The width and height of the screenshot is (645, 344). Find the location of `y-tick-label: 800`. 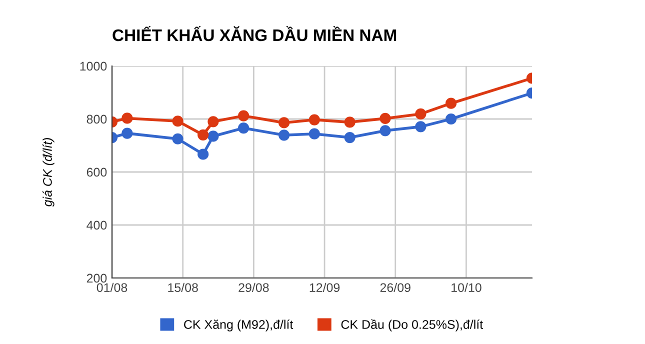

y-tick-label: 800 is located at coordinates (96, 119).